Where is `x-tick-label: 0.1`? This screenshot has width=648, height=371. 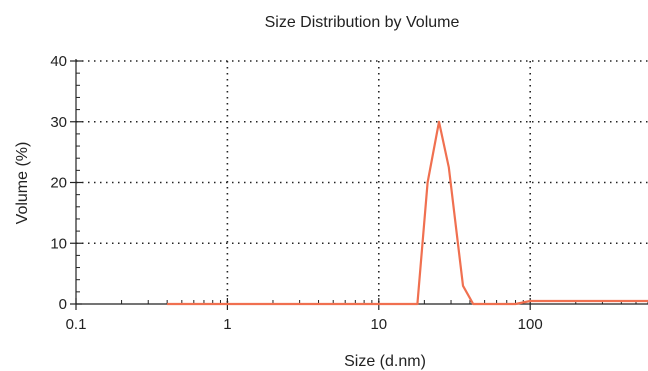 x-tick-label: 0.1 is located at coordinates (76, 324).